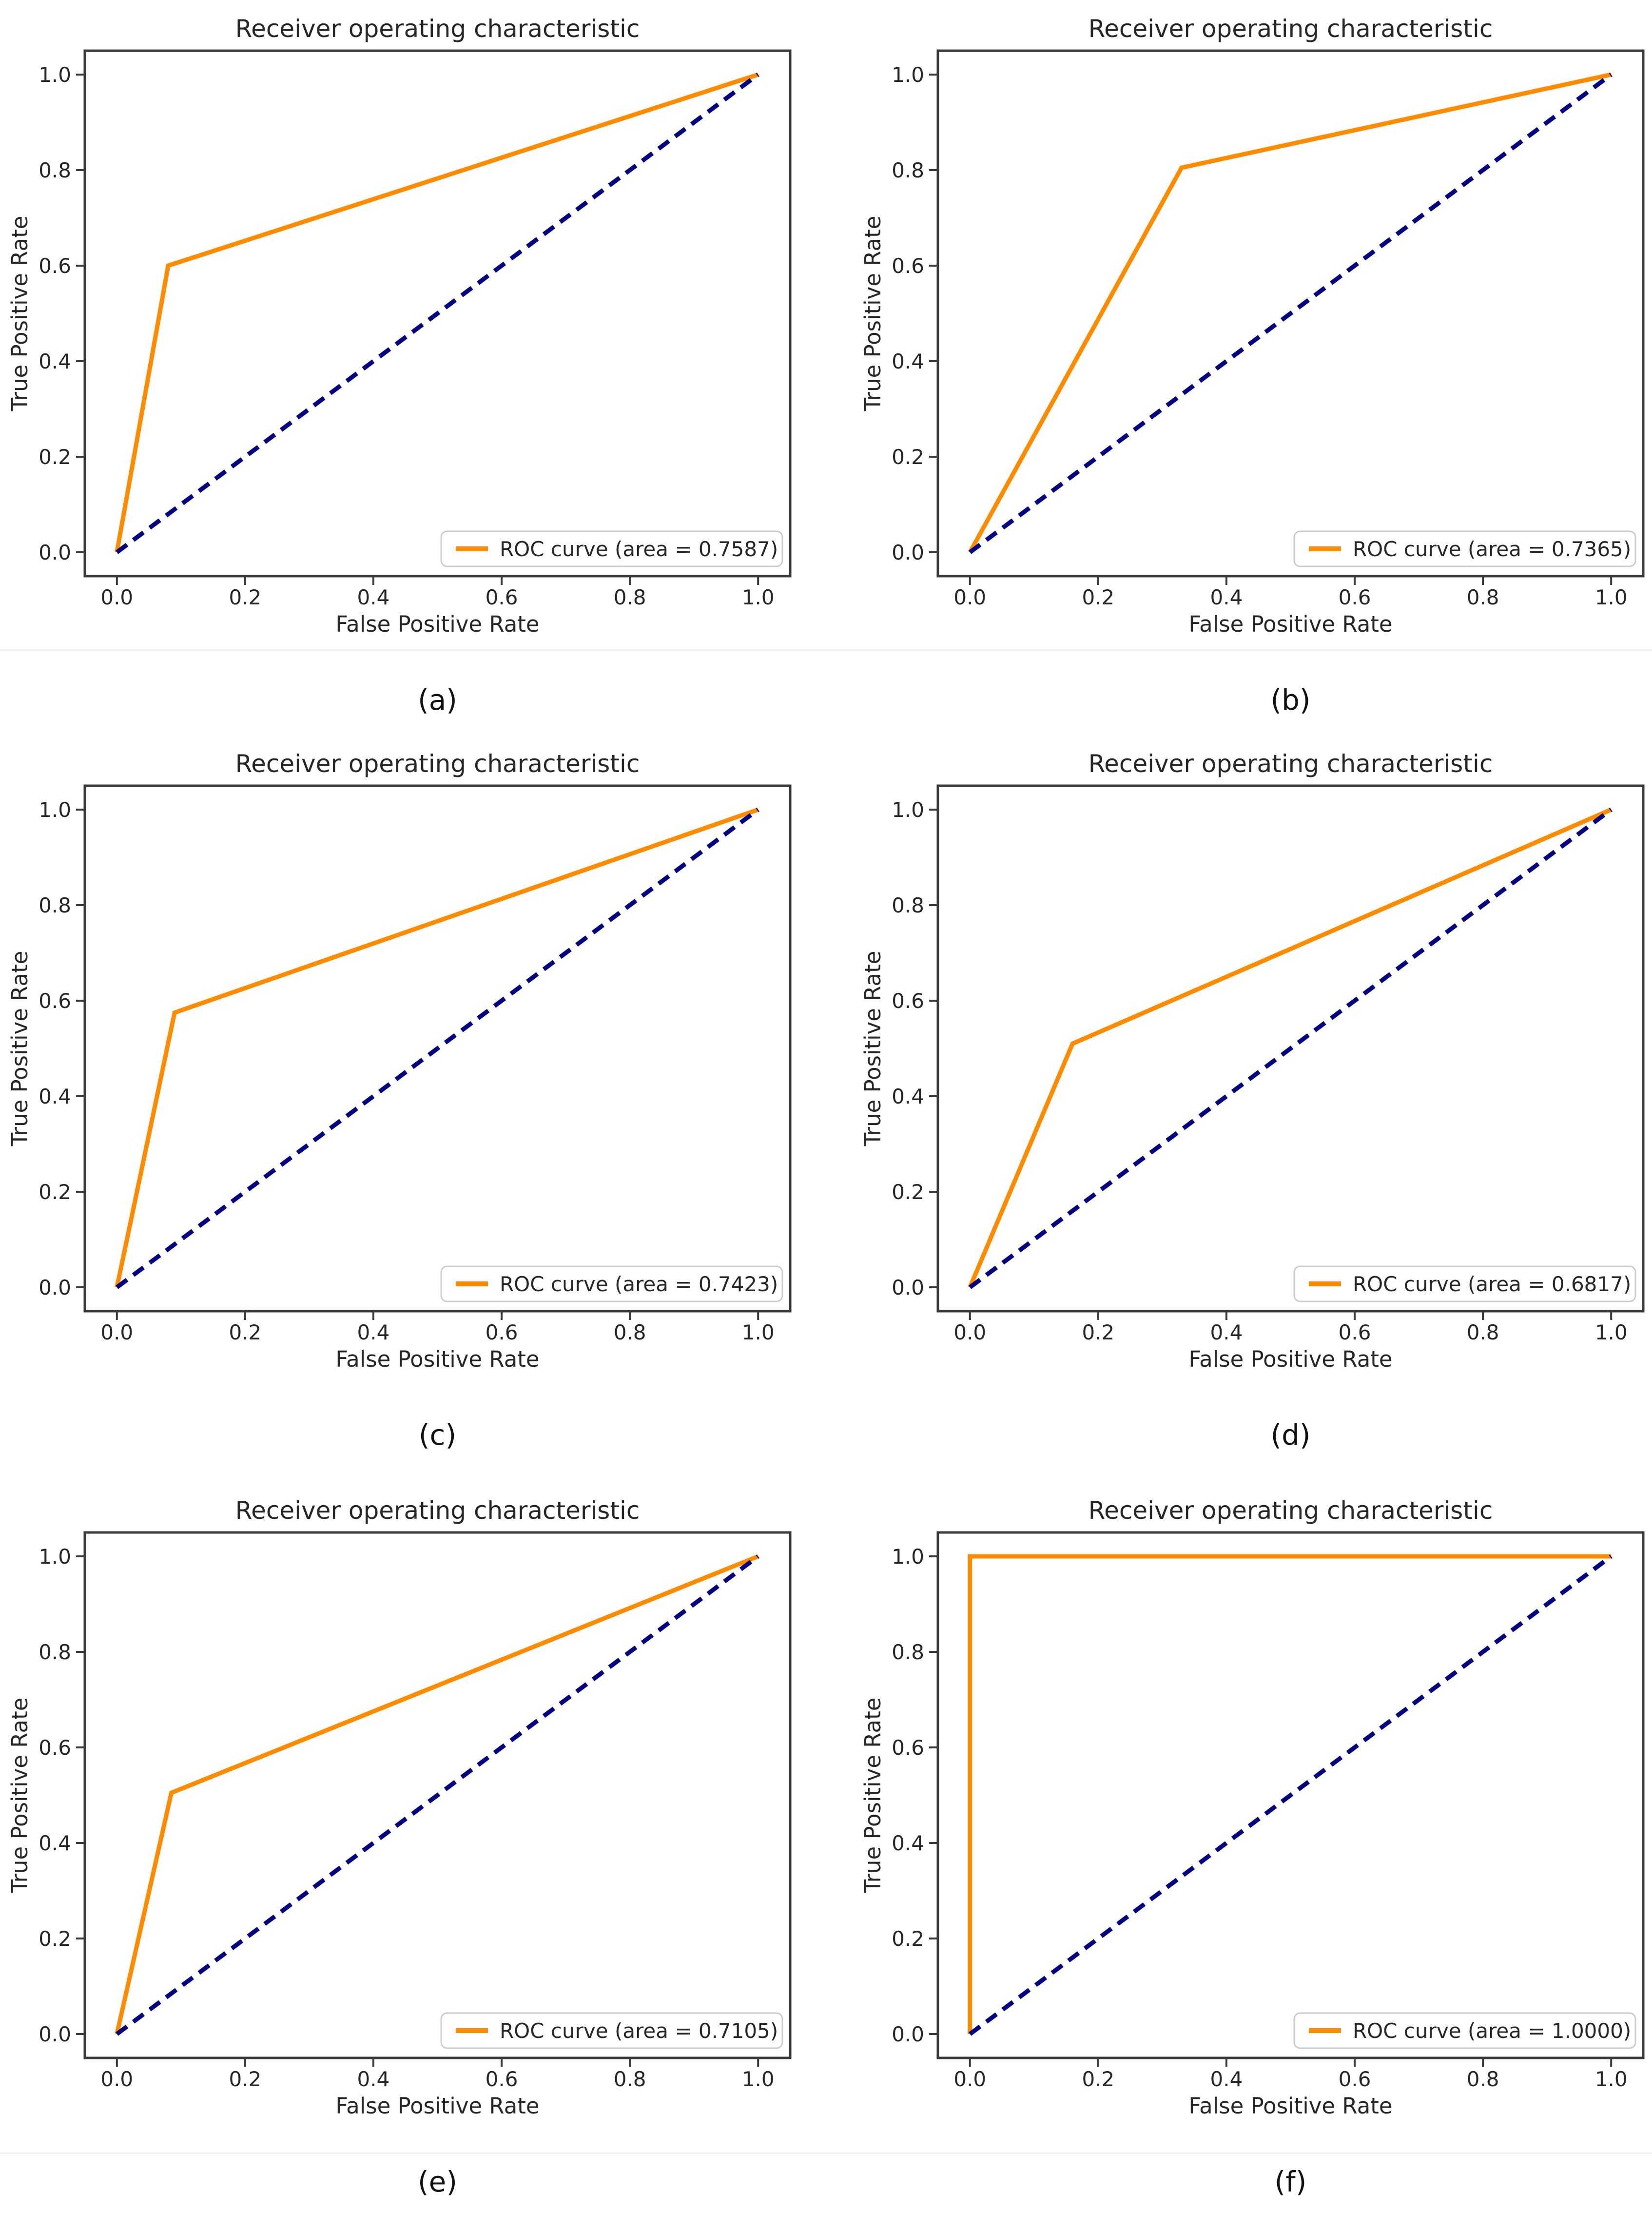  Describe the element at coordinates (437, 2181) in the screenshot. I see `panel-caption-e: (e)` at that location.